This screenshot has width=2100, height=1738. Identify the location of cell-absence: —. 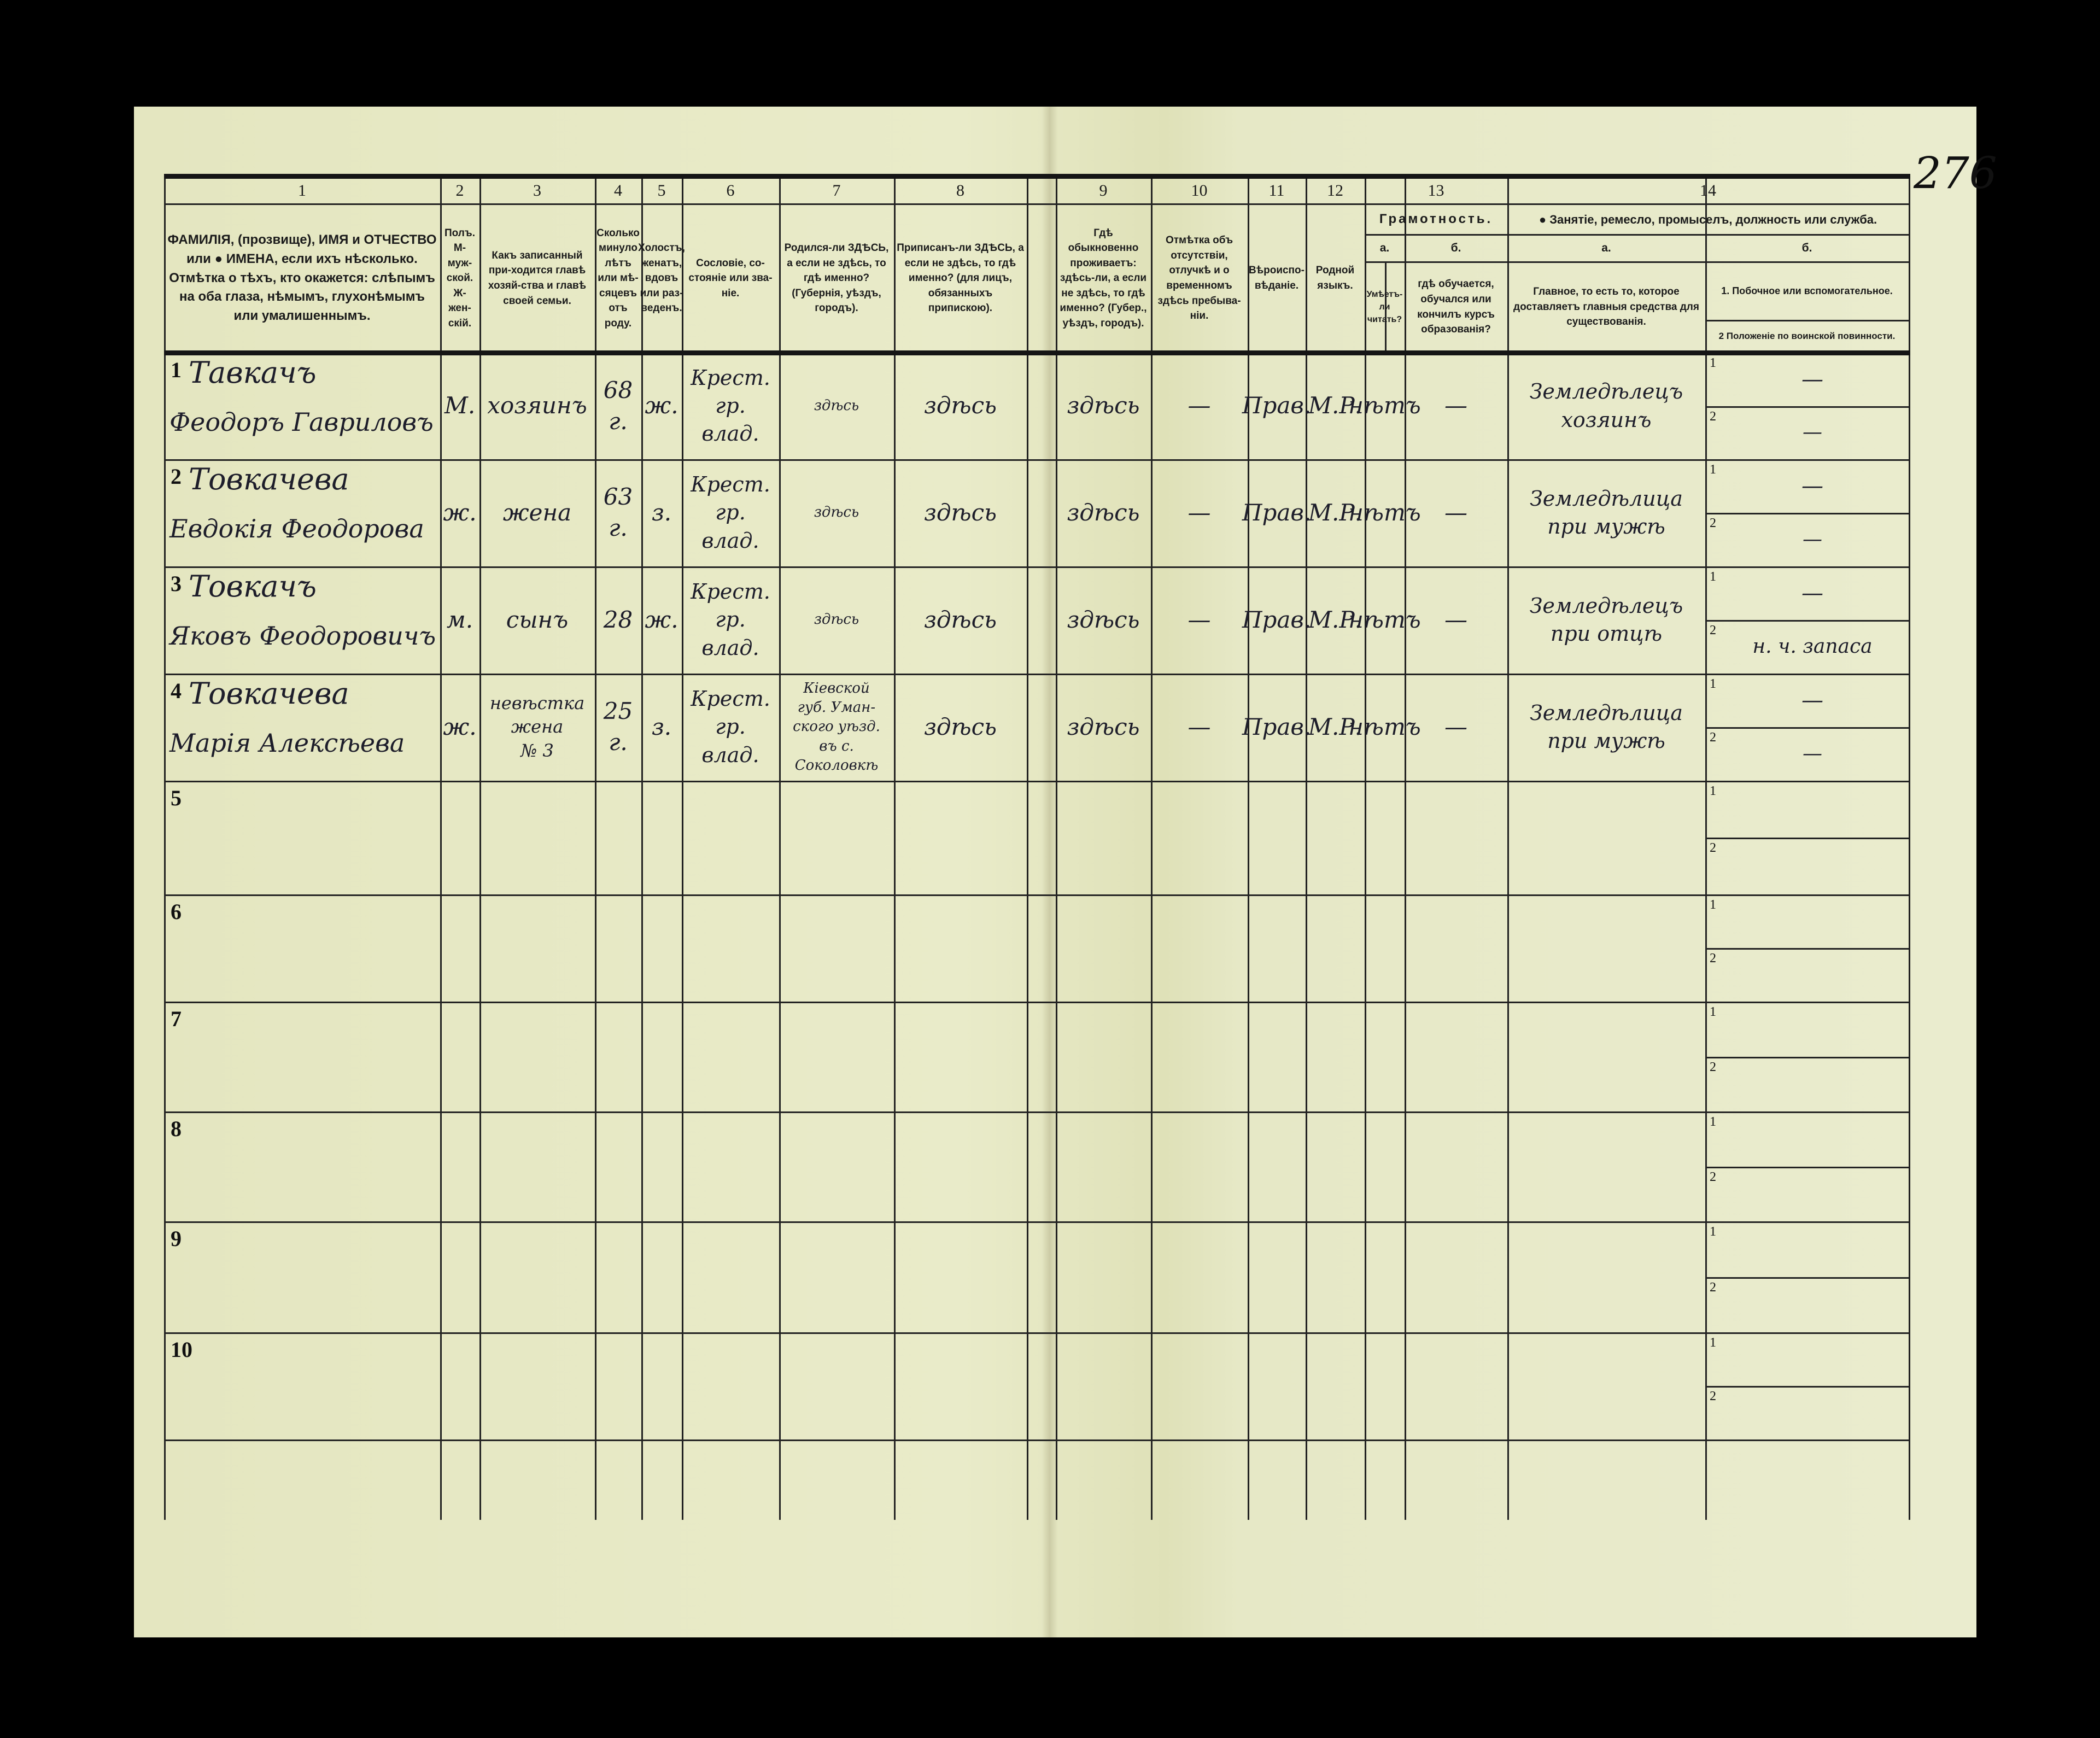
(1200, 405).